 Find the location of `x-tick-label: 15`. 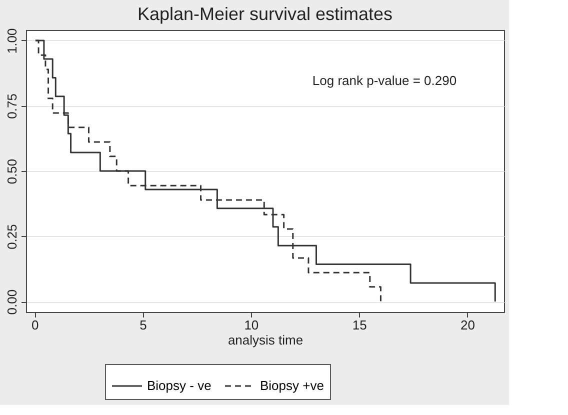

x-tick-label: 15 is located at coordinates (359, 325).